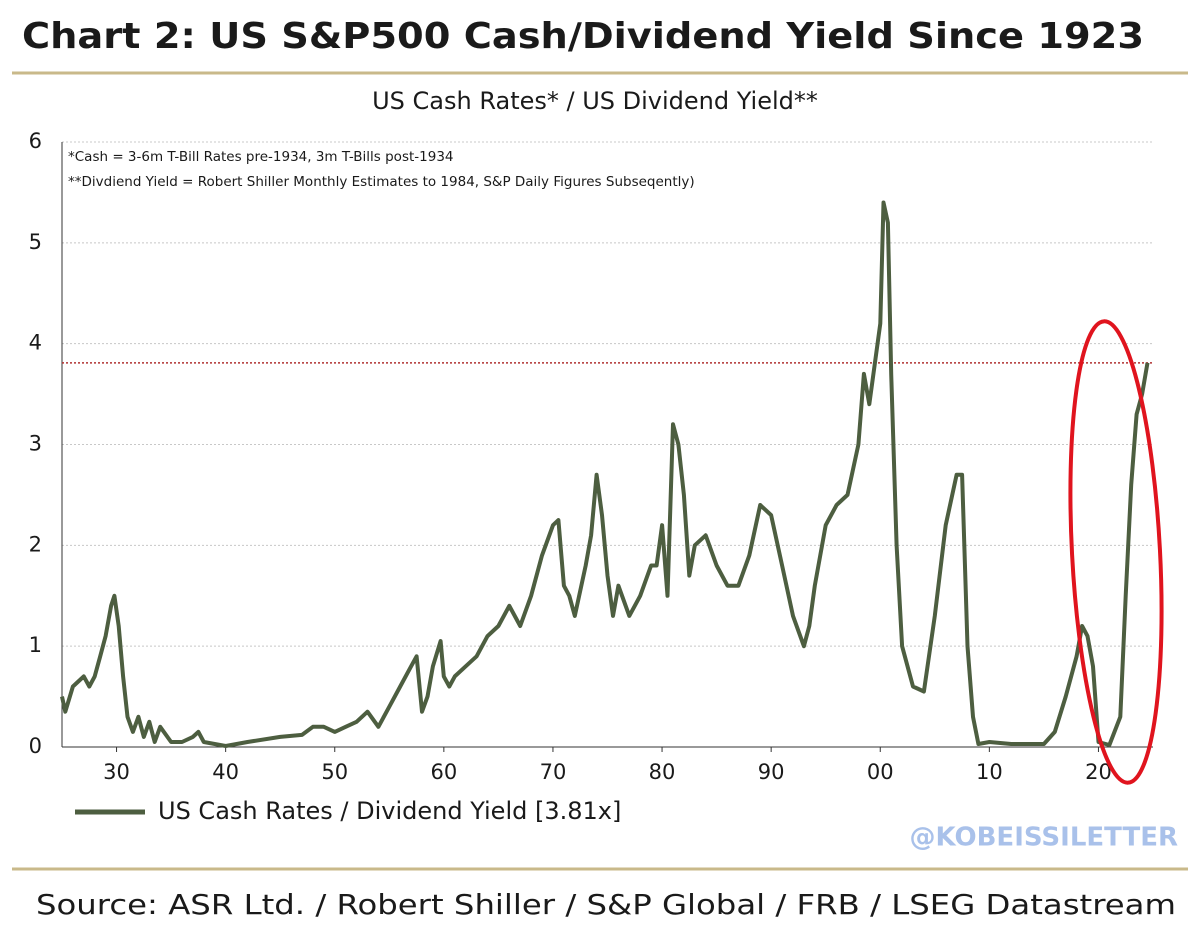 The height and width of the screenshot is (936, 1200). What do you see at coordinates (35, 544) in the screenshot?
I see `y-tick-label: 2` at bounding box center [35, 544].